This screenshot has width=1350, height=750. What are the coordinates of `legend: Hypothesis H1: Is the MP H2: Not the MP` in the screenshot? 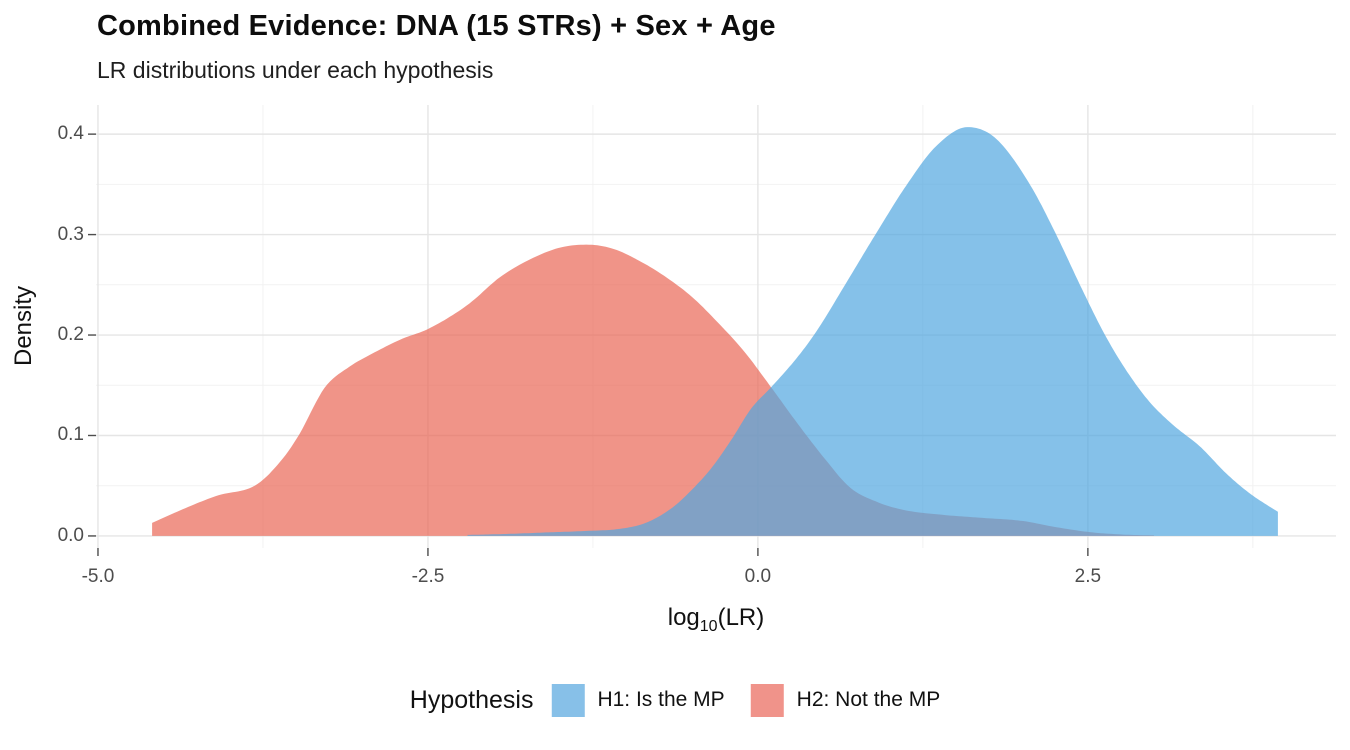 It's located at (675, 700).